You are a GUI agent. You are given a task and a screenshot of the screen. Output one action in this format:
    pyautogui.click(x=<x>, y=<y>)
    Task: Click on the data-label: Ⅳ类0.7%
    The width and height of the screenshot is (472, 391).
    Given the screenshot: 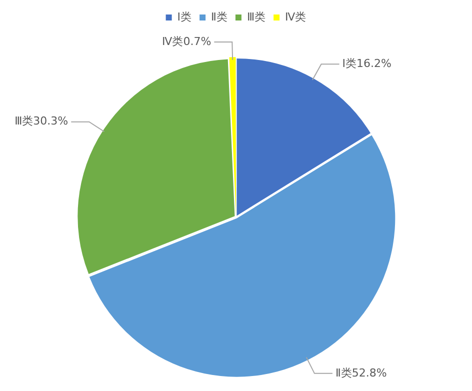 What is the action you would take?
    pyautogui.click(x=187, y=41)
    